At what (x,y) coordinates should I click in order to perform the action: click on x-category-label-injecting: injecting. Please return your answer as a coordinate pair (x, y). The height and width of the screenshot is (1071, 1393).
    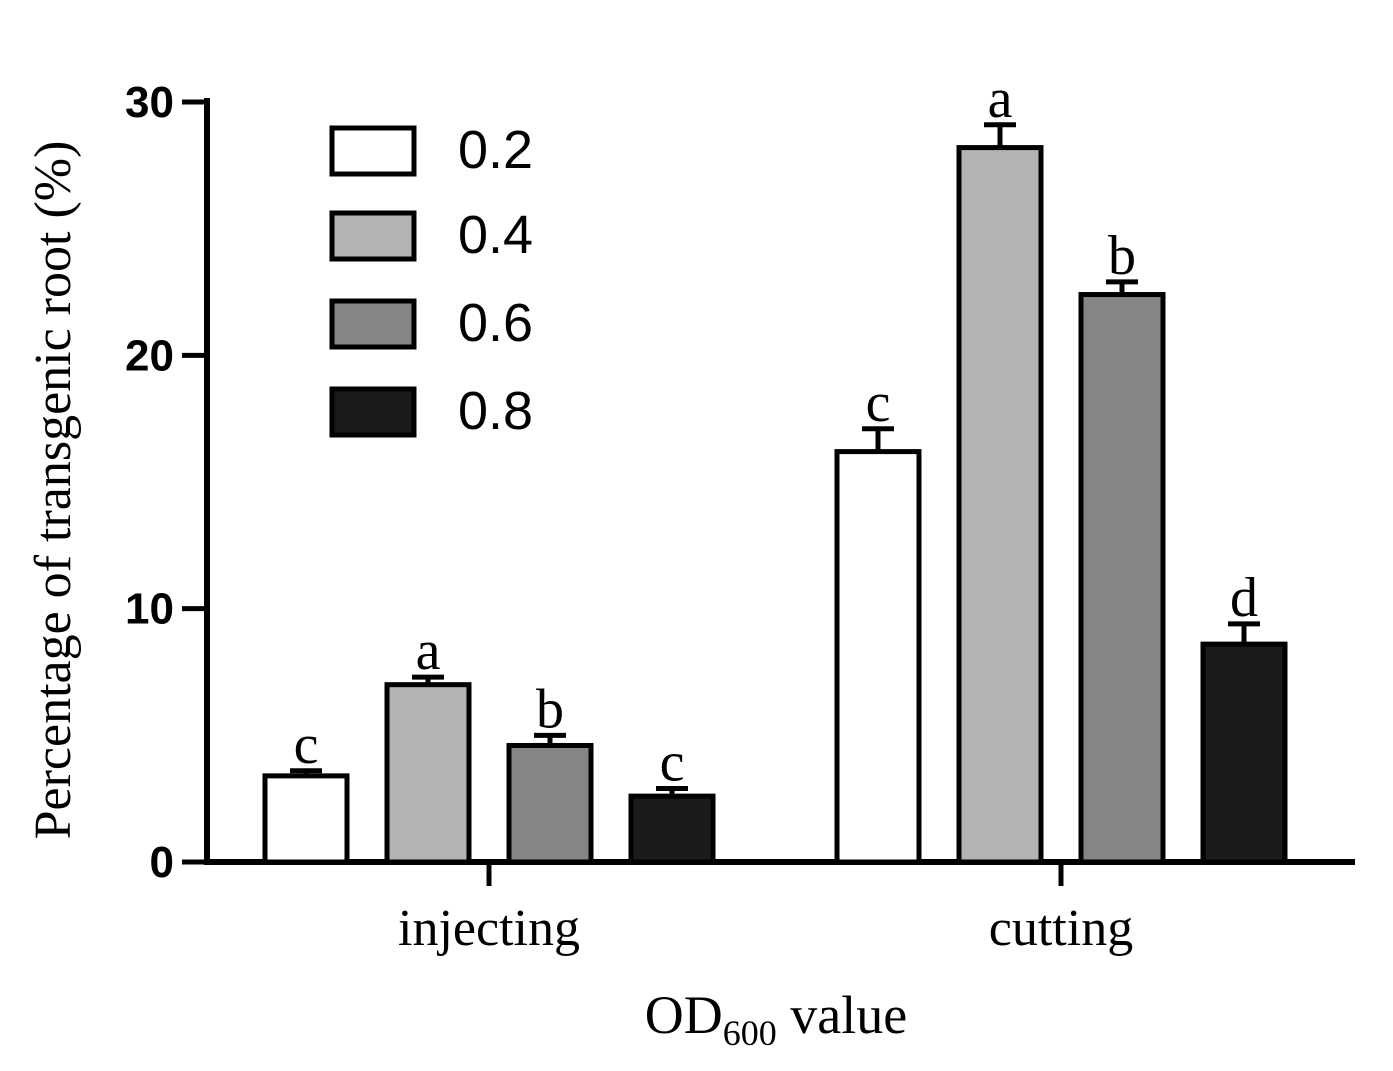
    Looking at the image, I should click on (489, 928).